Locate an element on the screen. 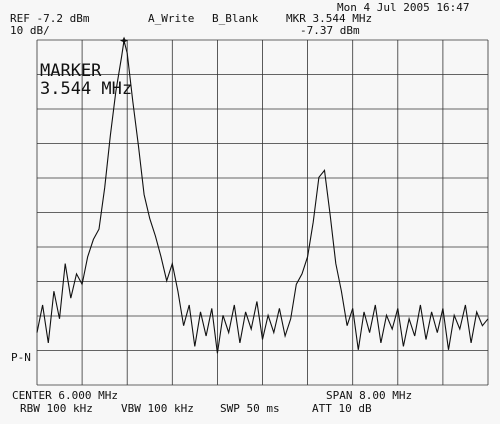 The width and height of the screenshot is (500, 424). trace-b: B_Blank is located at coordinates (235, 18).